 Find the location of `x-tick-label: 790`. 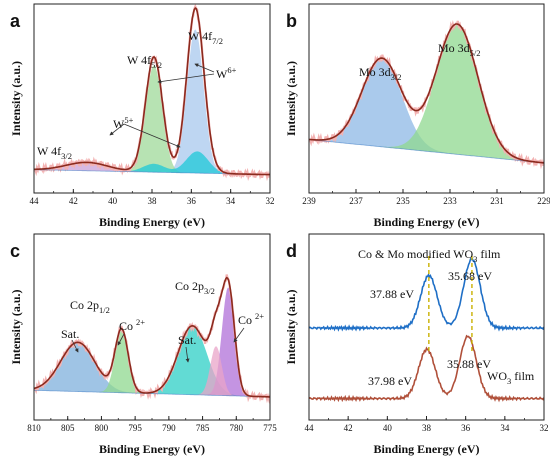

x-tick-label: 790 is located at coordinates (169, 428).